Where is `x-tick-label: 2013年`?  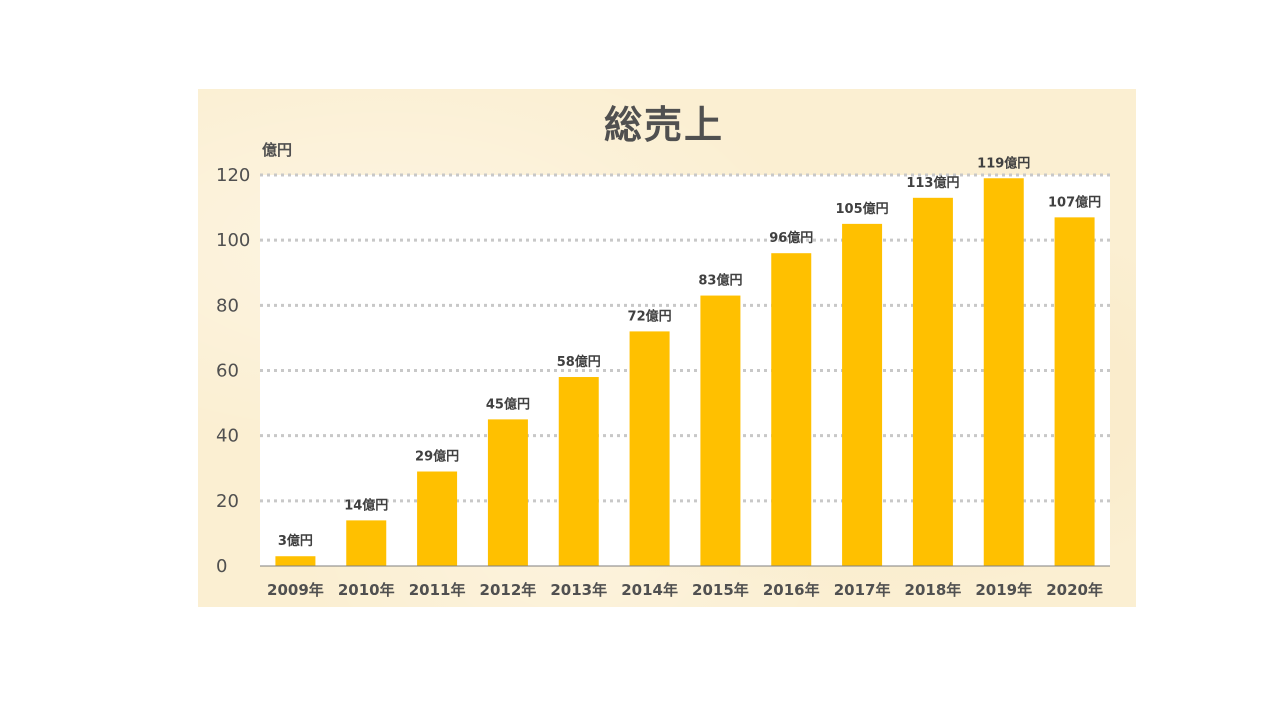 x-tick-label: 2013年 is located at coordinates (578, 590).